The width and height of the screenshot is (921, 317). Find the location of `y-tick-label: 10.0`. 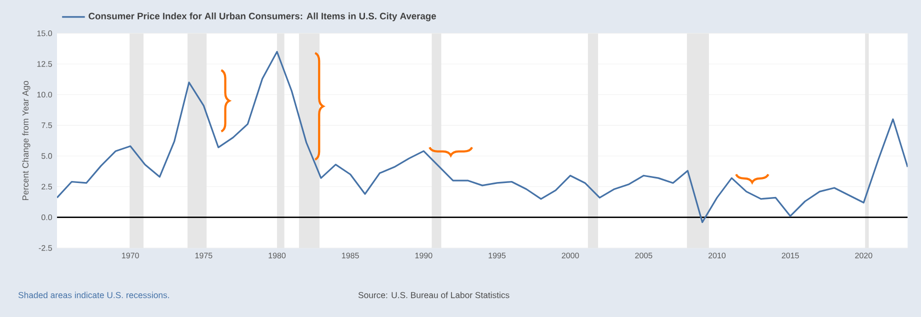

y-tick-label: 10.0 is located at coordinates (44, 95).